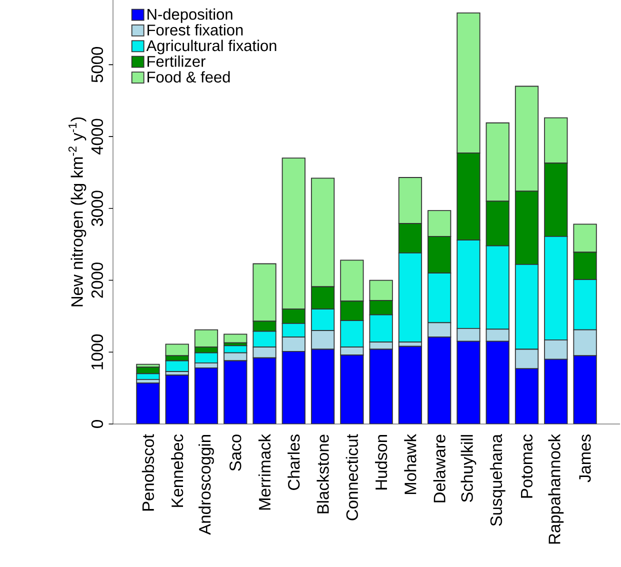 The image size is (621, 567). Describe the element at coordinates (352, 477) in the screenshot. I see `x-tick-label: Connecticut` at that location.